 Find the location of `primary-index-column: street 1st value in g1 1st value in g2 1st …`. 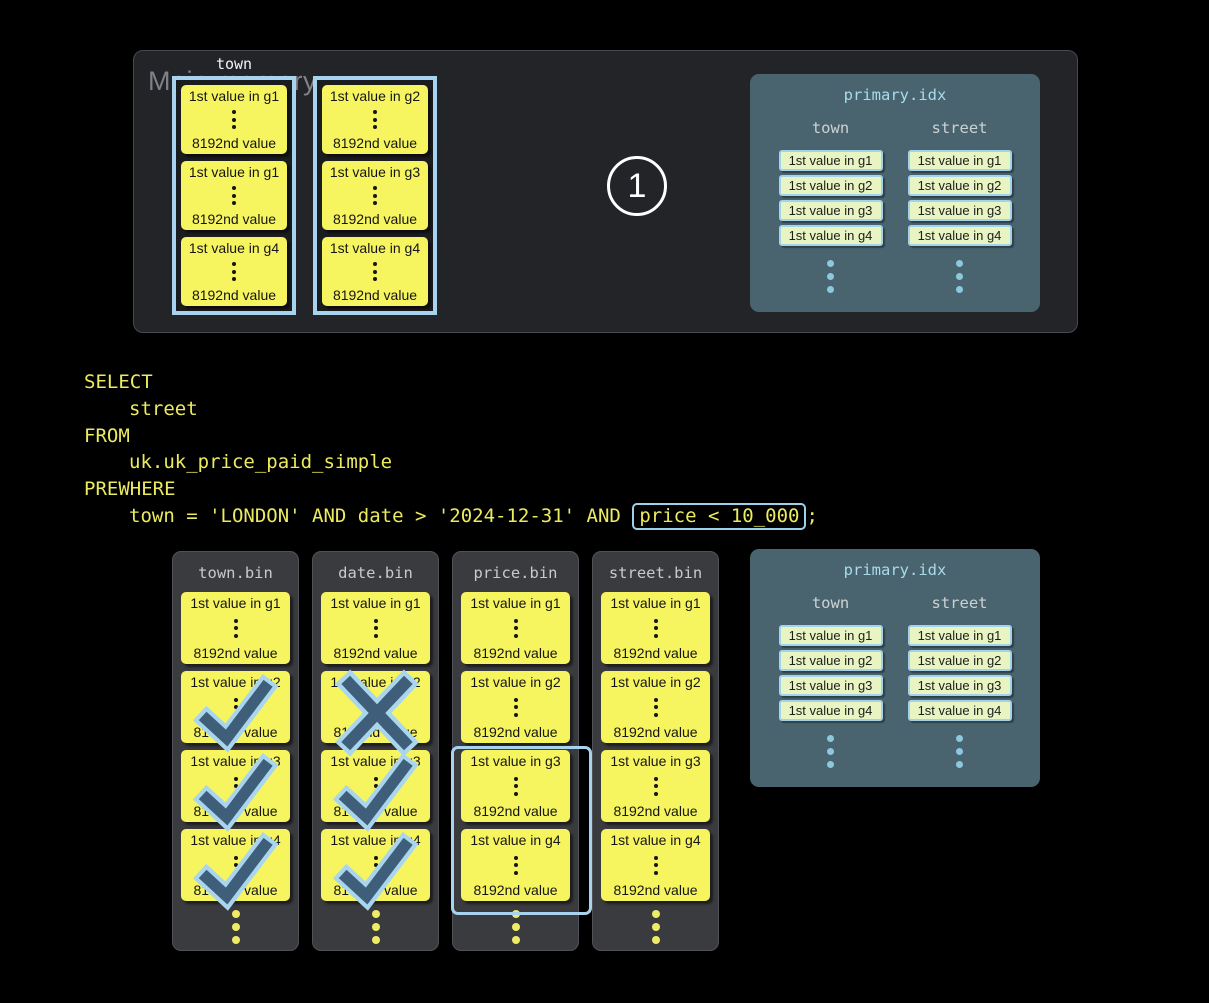

primary-index-column: street 1st value in g1 1st value in g2 1st … is located at coordinates (959, 681).